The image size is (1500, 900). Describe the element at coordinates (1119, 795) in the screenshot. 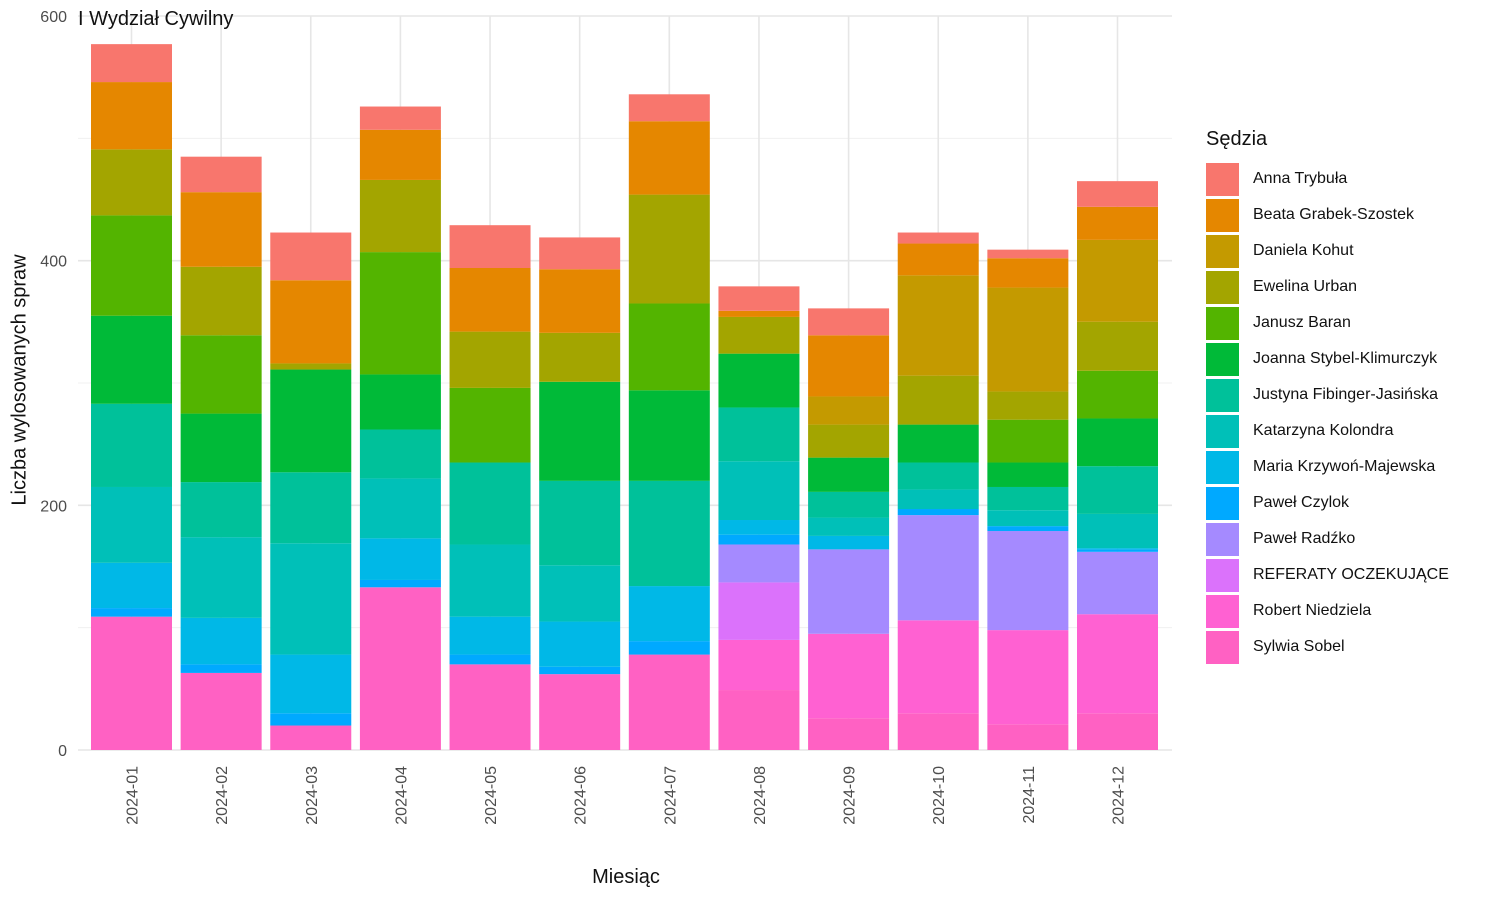

I see `x-tick-label: 2024-12` at that location.